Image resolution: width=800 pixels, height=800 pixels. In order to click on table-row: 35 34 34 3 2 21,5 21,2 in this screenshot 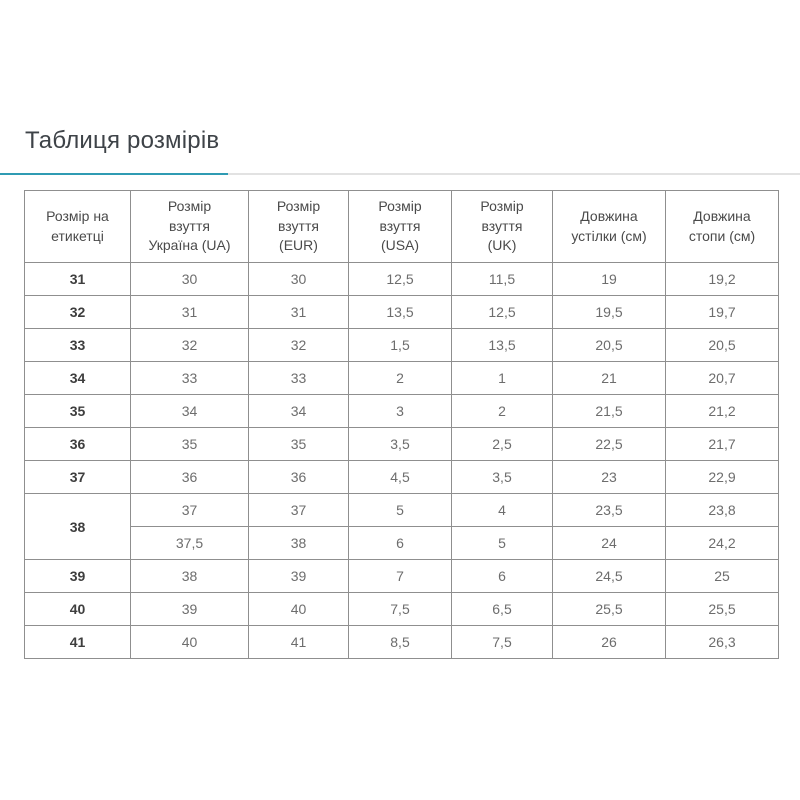, I will do `click(401, 411)`.